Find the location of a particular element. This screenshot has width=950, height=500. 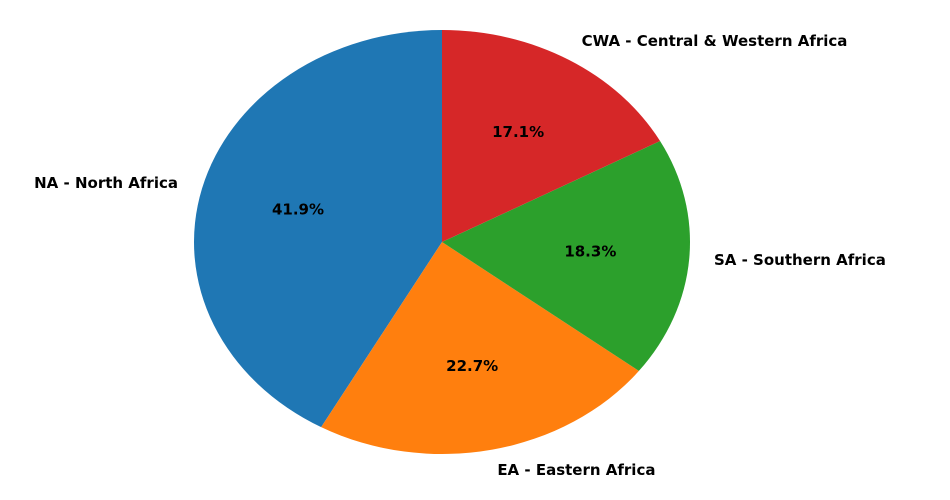

slice-label: SA - Southern Africa is located at coordinates (800, 260).